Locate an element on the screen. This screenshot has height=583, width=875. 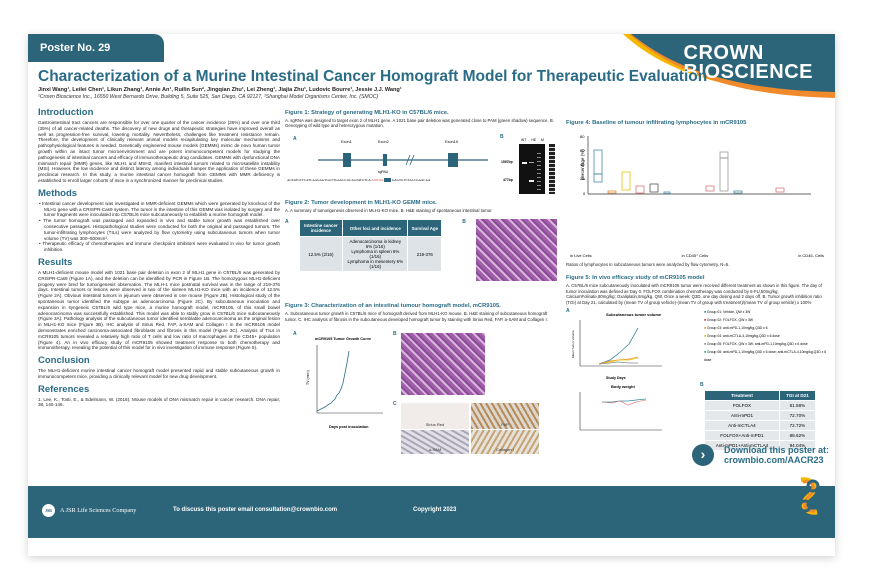
lane-he: HE is located at coordinates (533, 139).